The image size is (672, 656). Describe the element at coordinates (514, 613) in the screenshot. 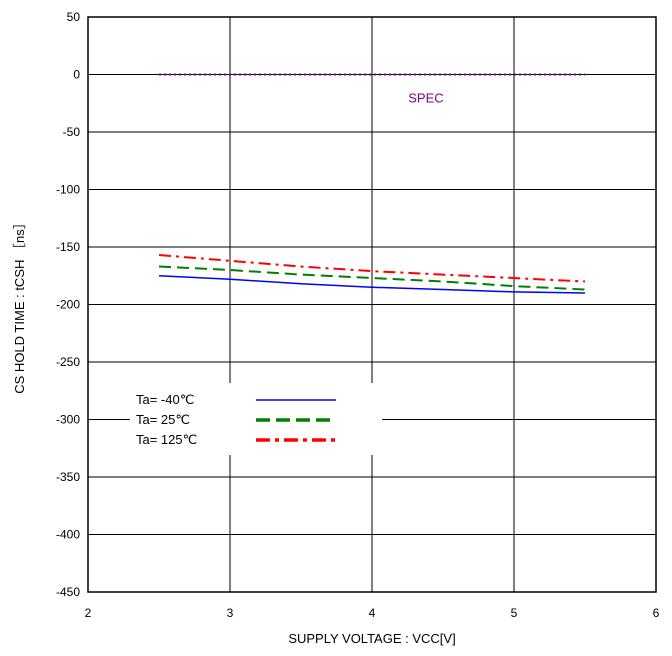

I see `x-tick-label: 5` at that location.